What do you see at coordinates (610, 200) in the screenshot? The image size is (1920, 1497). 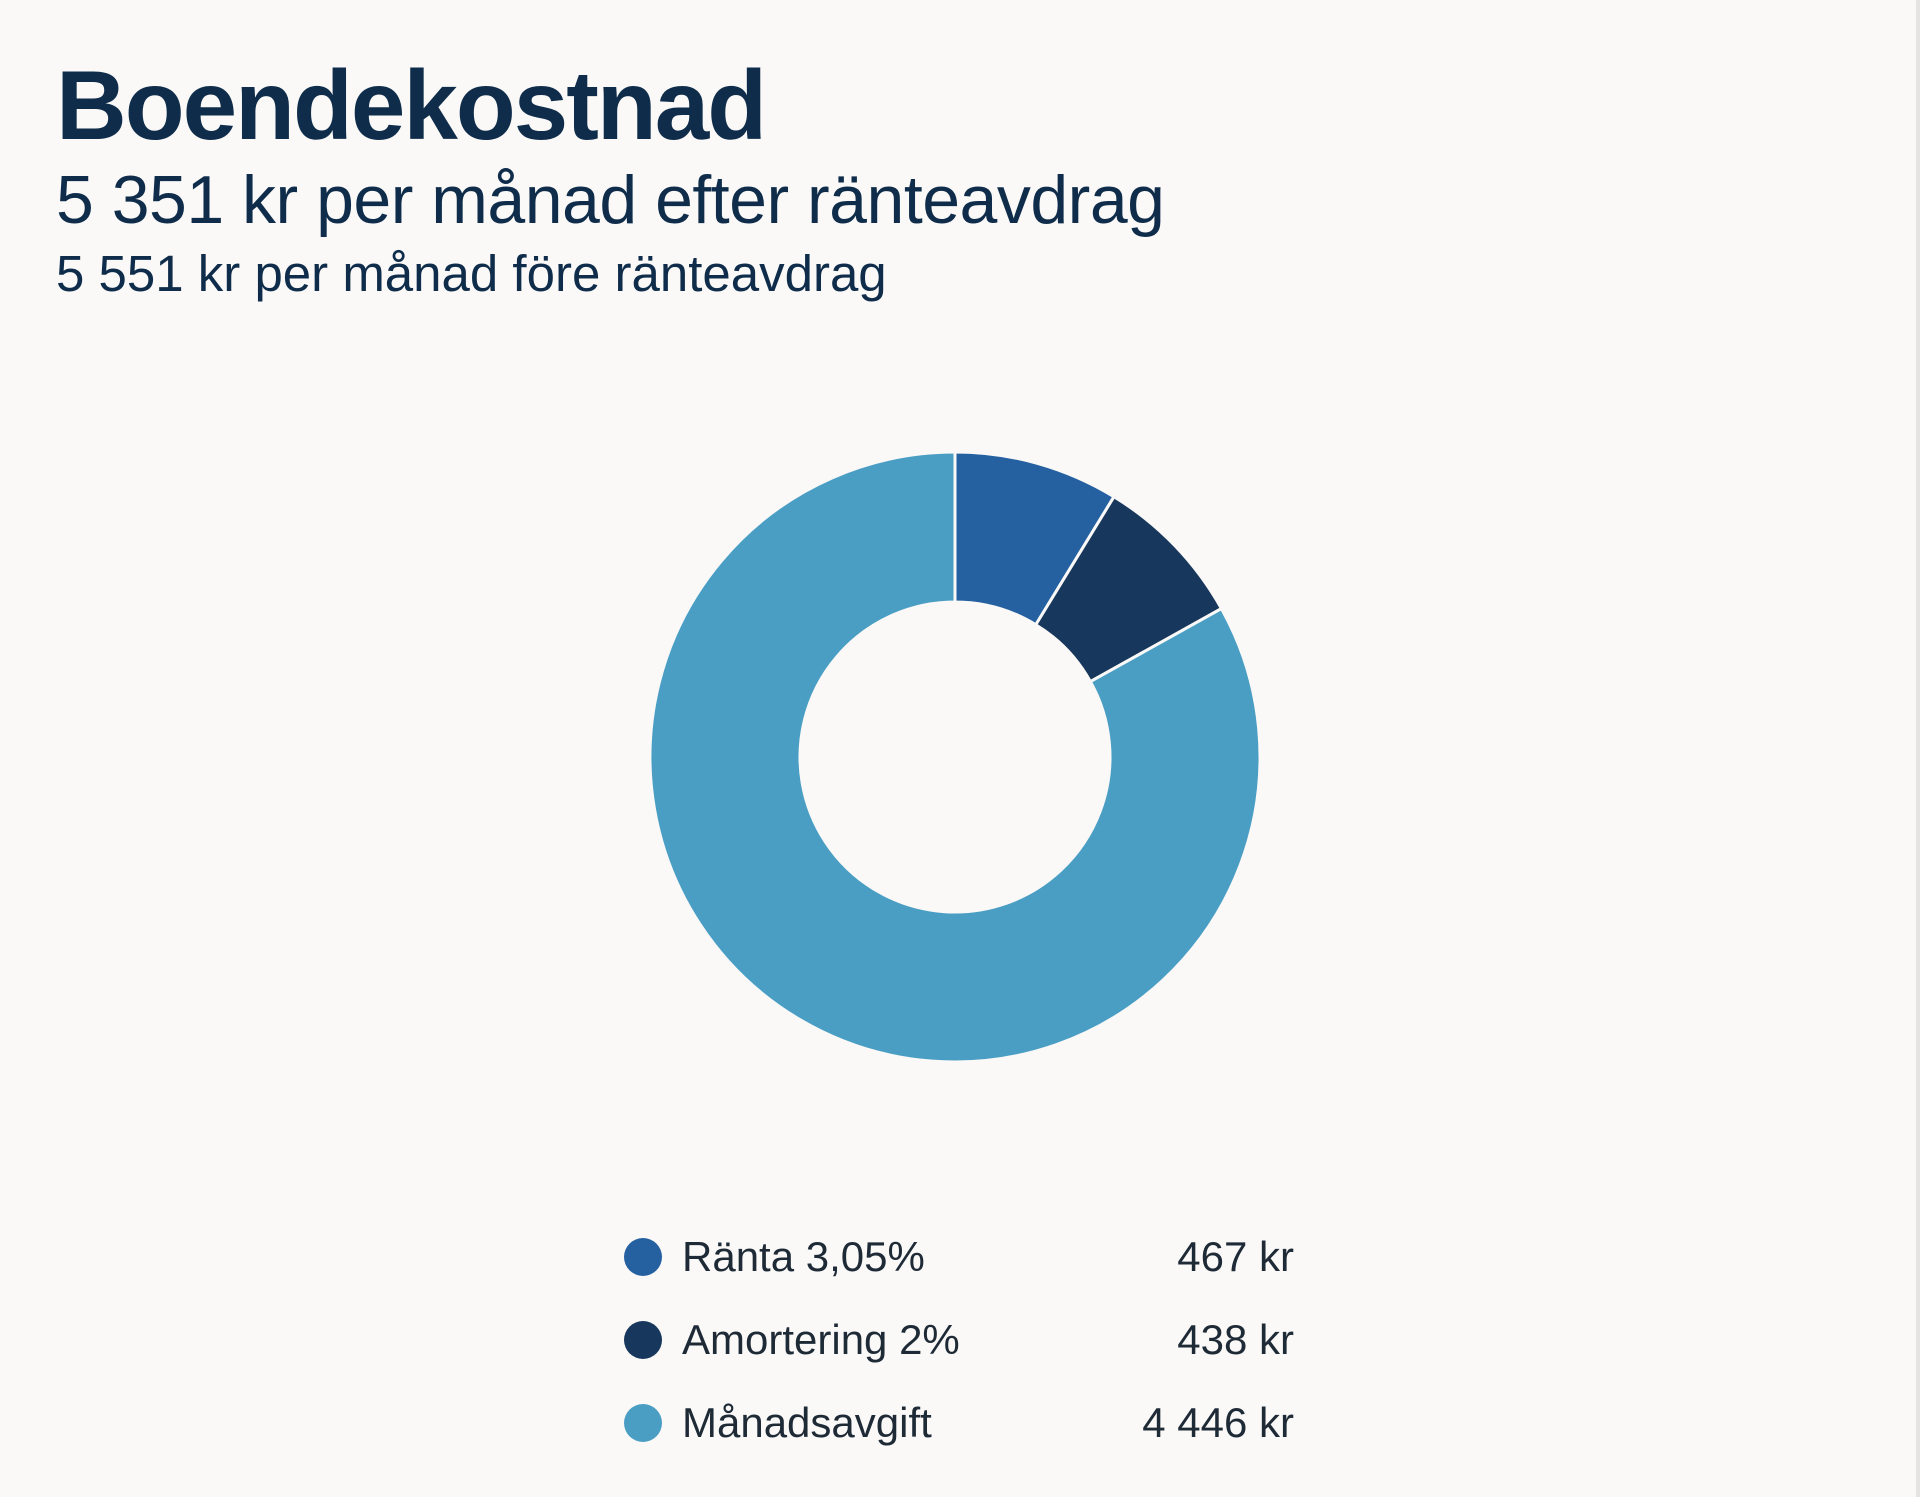 I see `cost-after-deduction: 5 351 kr per månad efter ränteavdrag` at bounding box center [610, 200].